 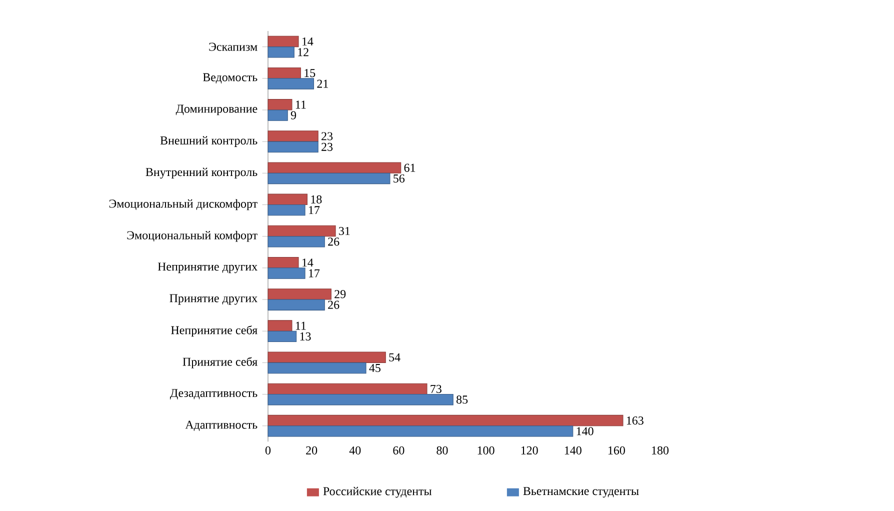 I want to click on x-tick-label: 100, so click(x=486, y=450).